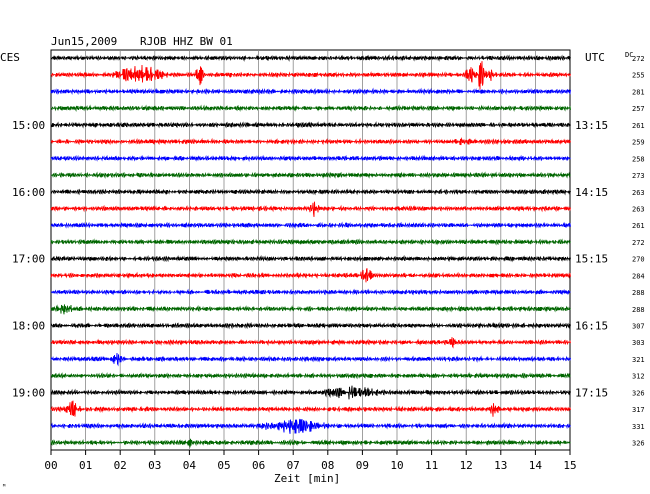 This screenshot has width=650, height=494. Describe the element at coordinates (10, 57) in the screenshot. I see `left-timezone-label: CES` at that location.